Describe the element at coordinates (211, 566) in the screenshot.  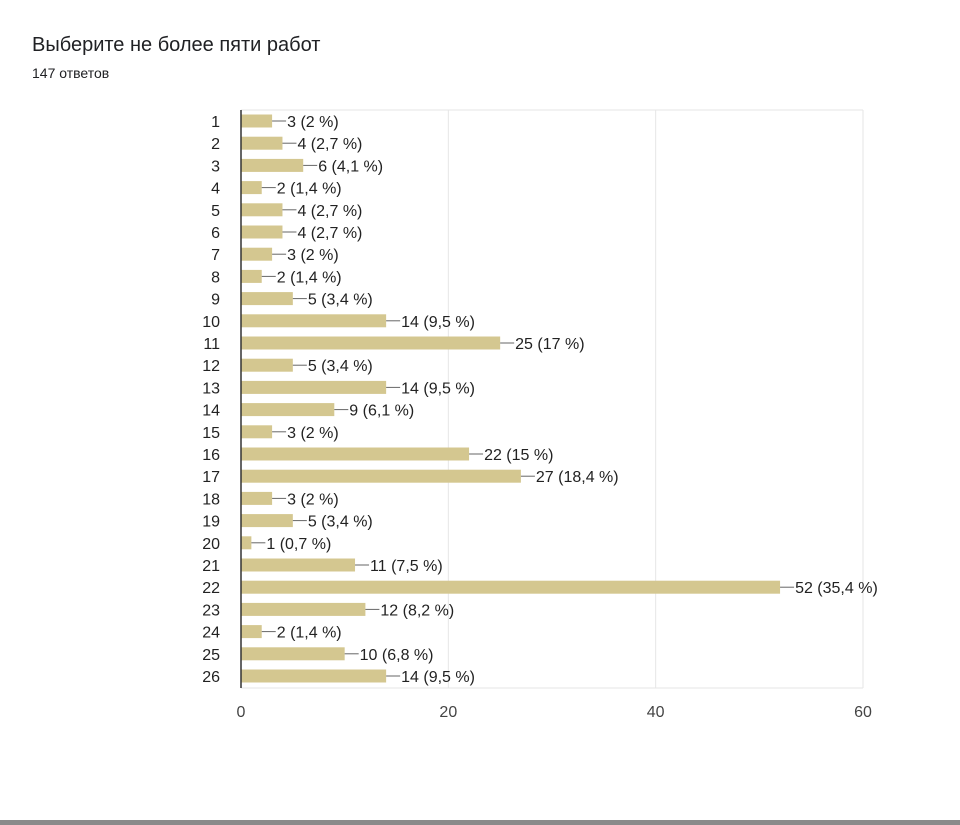
I see `category-label: 21` at that location.